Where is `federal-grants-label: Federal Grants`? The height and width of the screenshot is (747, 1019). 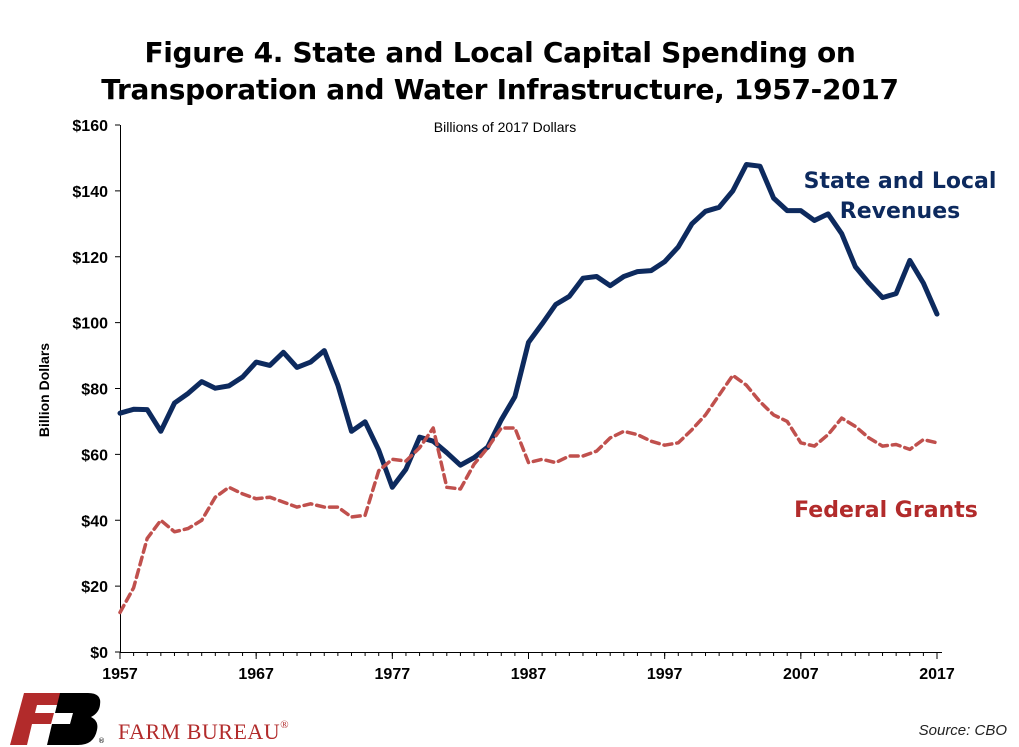
federal-grants-label: Federal Grants is located at coordinates (886, 510).